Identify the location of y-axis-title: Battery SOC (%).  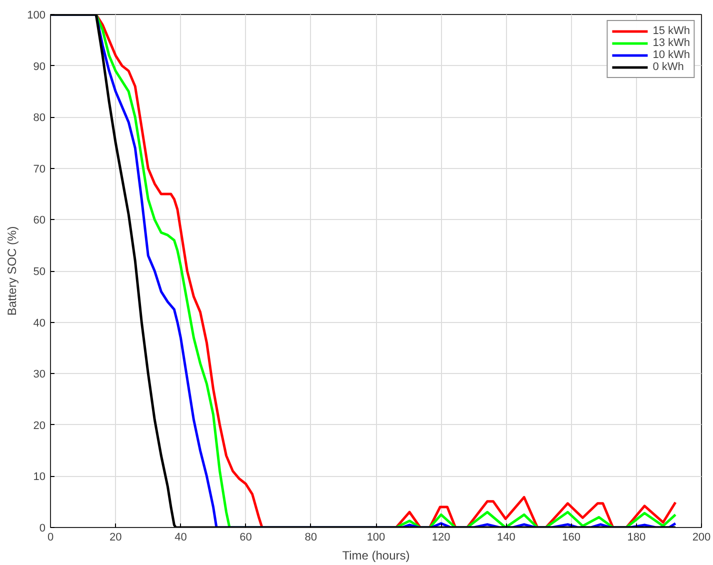
(12, 271).